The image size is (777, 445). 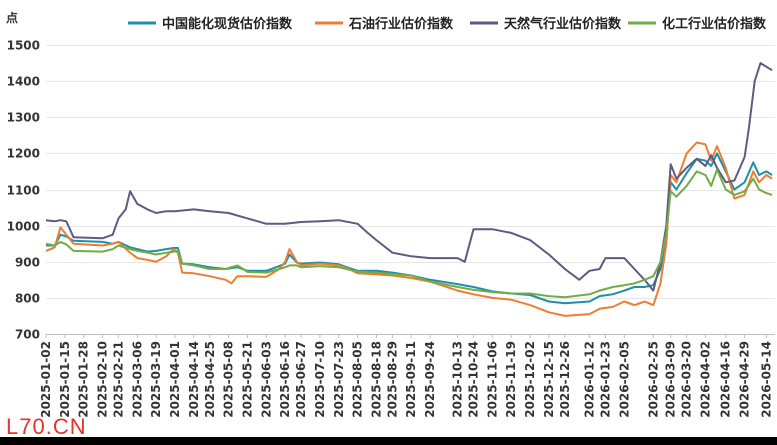 I want to click on x-tick-label: 2025-02-10, so click(x=103, y=379).